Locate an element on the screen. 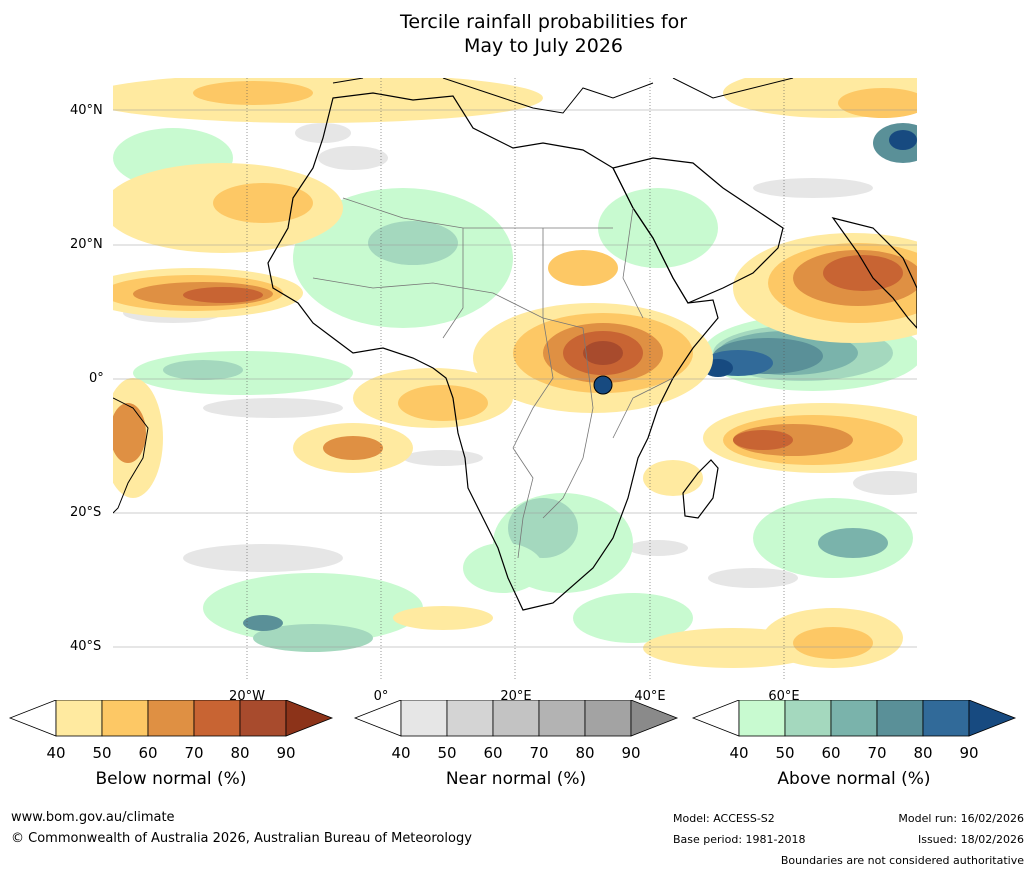  europe-coastline is located at coordinates (563, 96).